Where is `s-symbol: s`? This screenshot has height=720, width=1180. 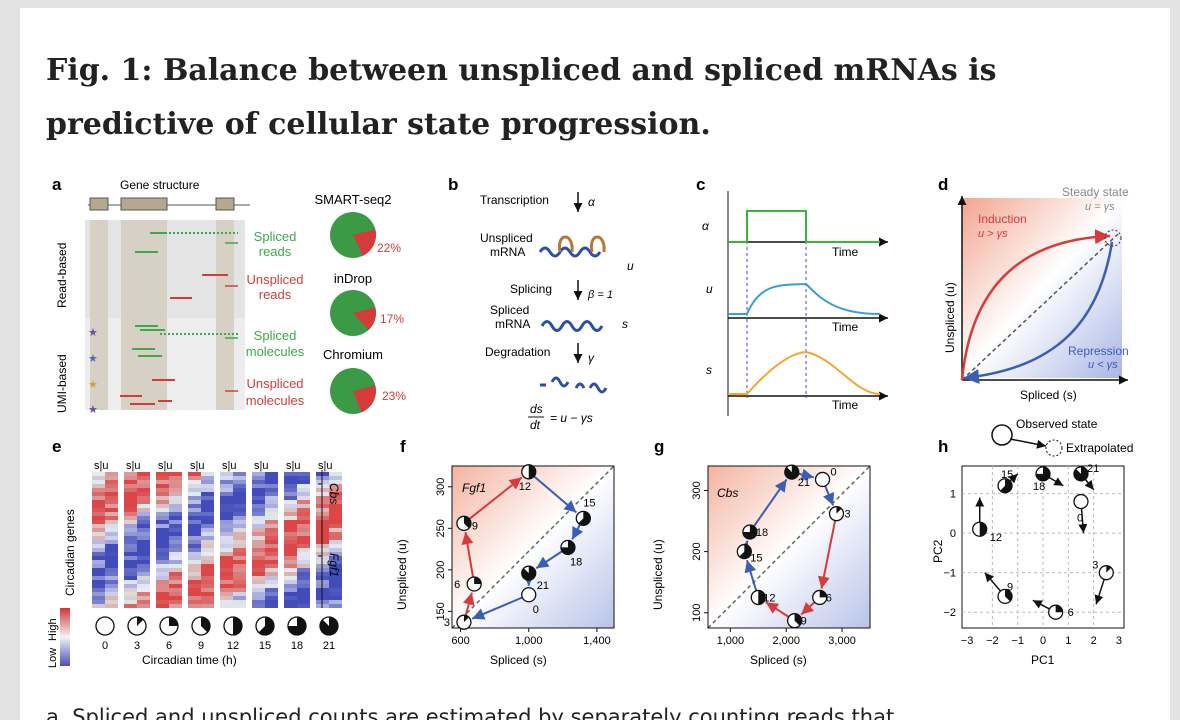
s-symbol: s is located at coordinates (625, 324).